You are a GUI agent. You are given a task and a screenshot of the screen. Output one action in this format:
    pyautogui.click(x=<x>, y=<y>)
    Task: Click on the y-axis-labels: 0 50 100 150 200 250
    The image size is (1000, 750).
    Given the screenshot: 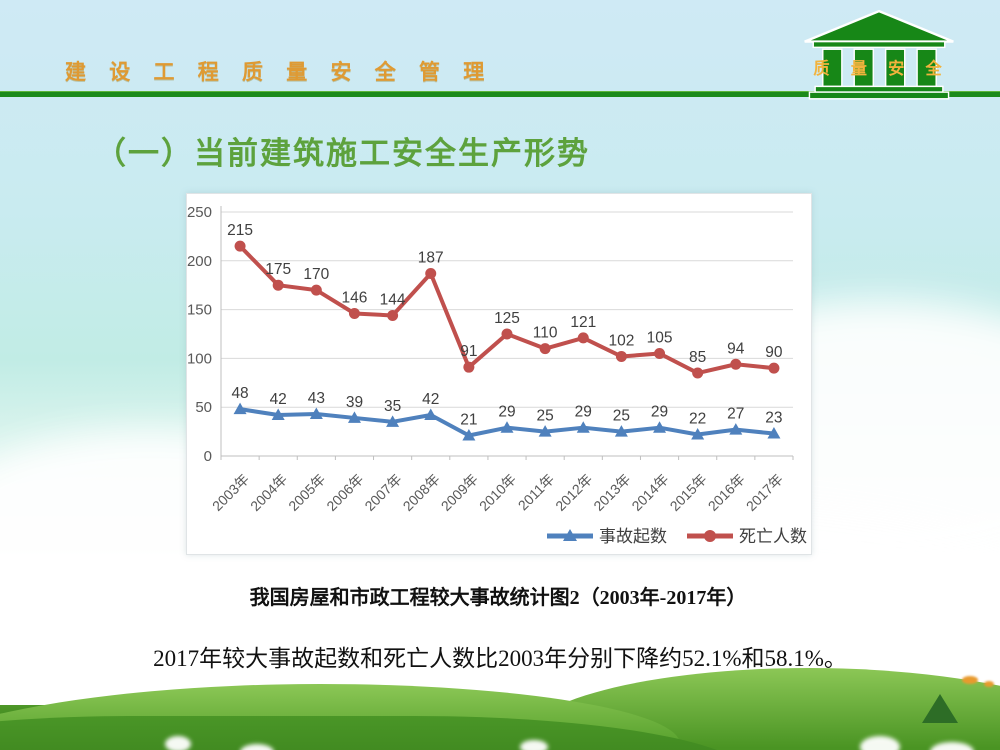 What is the action you would take?
    pyautogui.click(x=199, y=334)
    